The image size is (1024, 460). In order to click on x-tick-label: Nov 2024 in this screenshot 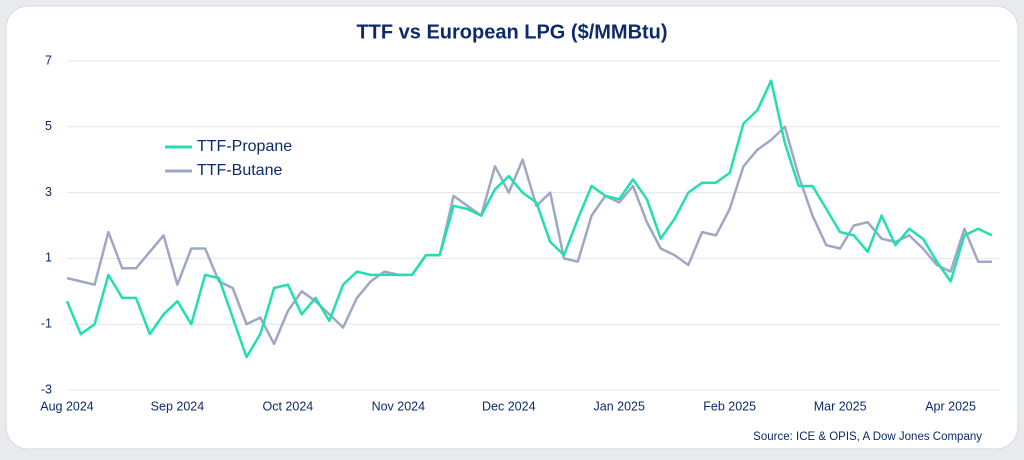, I will do `click(399, 406)`.